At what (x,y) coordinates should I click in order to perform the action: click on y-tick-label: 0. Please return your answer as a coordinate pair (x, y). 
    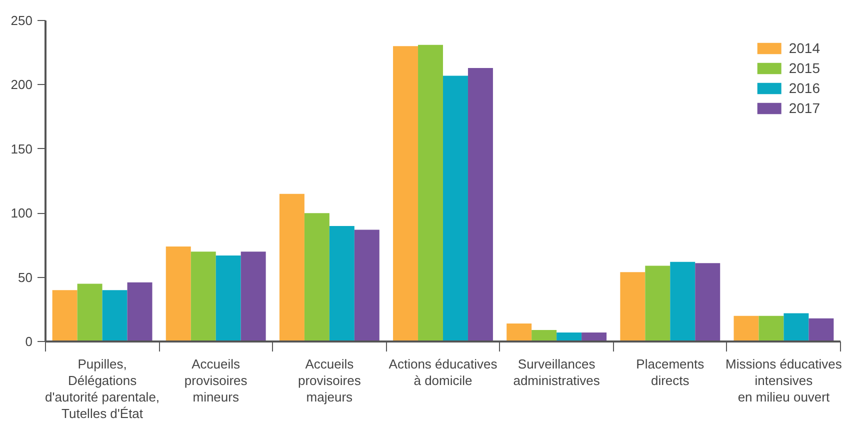
    Looking at the image, I should click on (29, 341).